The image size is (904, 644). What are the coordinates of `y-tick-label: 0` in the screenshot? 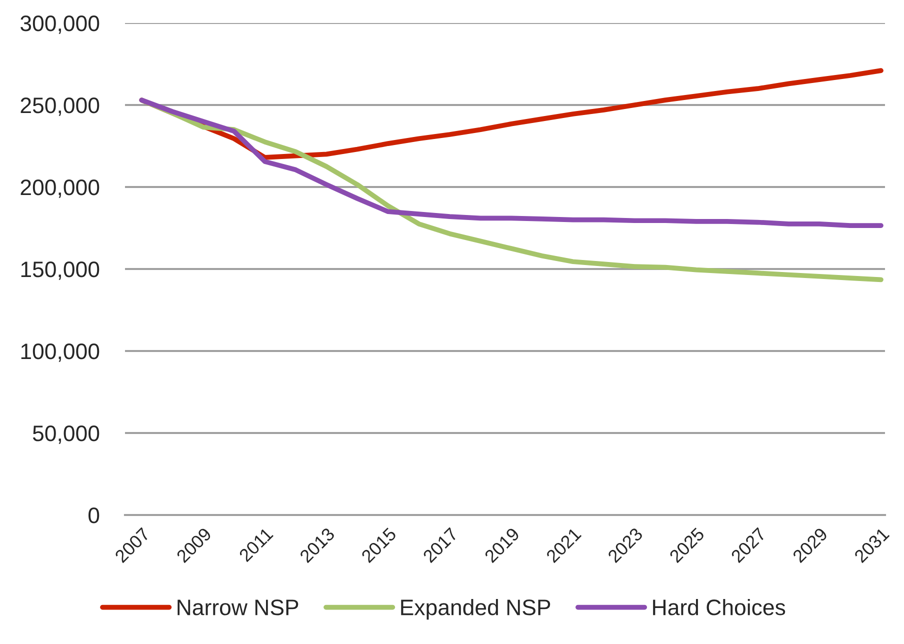 It's located at (94, 516).